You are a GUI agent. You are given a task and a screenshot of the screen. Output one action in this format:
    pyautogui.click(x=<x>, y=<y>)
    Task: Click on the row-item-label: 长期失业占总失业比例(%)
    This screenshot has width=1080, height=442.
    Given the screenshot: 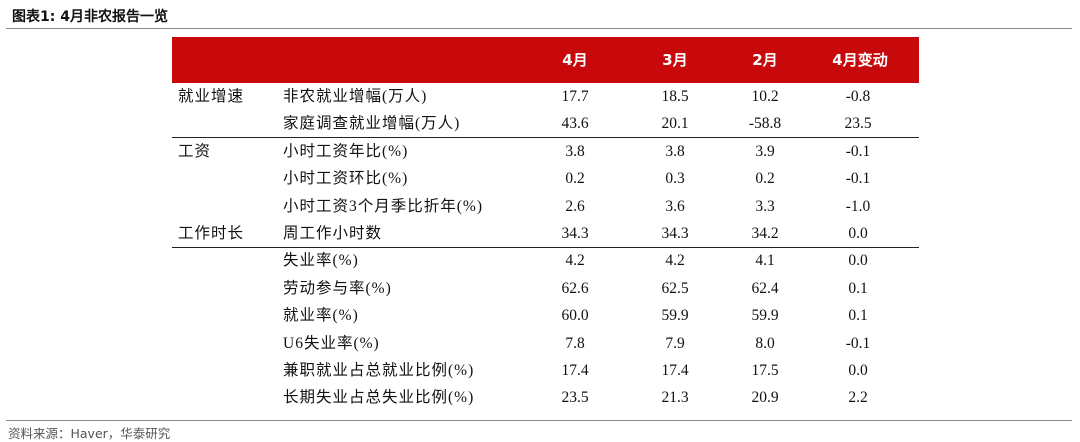 What is the action you would take?
    pyautogui.click(x=379, y=398)
    